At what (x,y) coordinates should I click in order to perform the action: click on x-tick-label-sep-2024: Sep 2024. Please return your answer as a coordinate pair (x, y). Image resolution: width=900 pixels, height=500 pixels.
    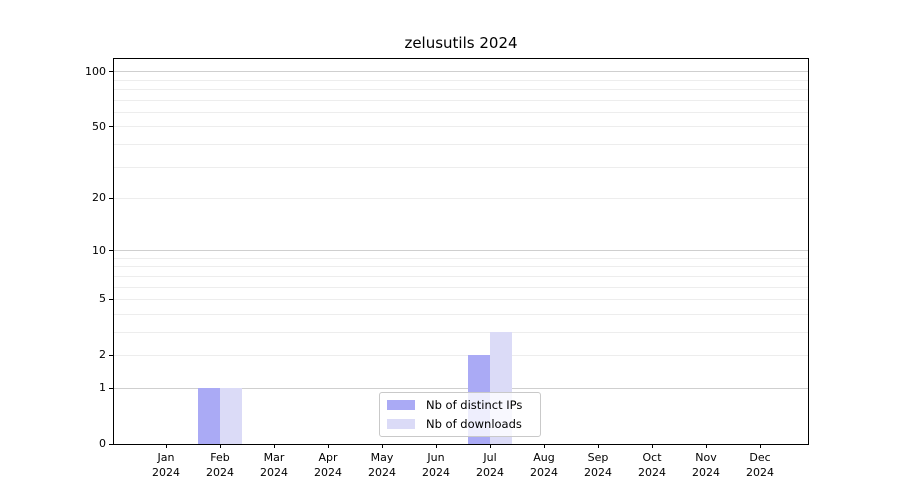
    Looking at the image, I should click on (598, 465).